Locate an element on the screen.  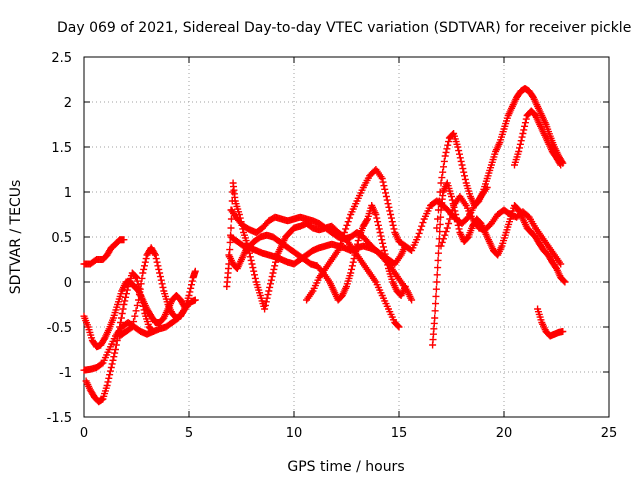
series-sat-o is located at coordinates (550, 322).